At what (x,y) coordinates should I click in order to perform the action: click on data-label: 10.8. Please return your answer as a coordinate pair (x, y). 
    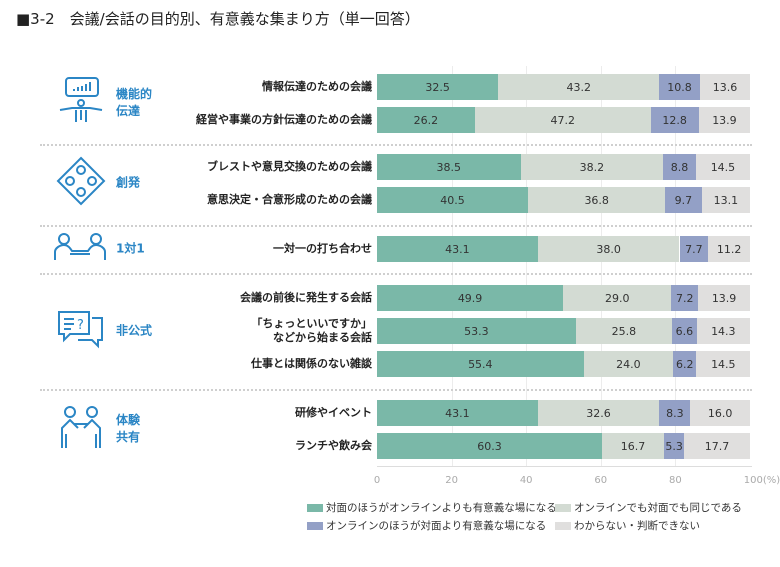
    Looking at the image, I should click on (679, 87).